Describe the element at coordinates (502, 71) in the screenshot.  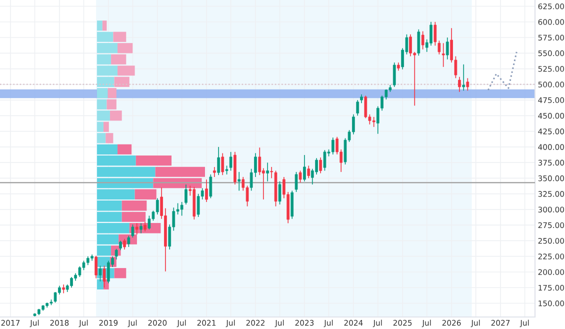
I see `line-series` at that location.